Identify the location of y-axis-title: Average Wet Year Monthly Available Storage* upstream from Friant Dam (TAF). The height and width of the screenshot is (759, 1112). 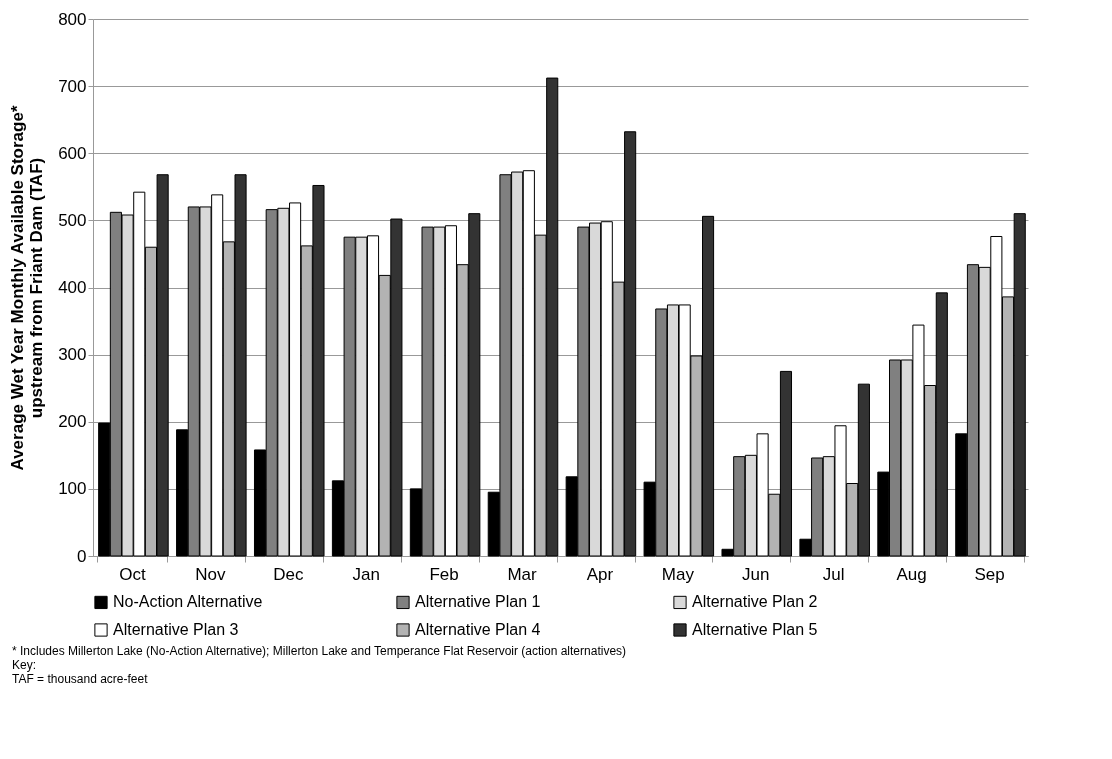
(27, 288).